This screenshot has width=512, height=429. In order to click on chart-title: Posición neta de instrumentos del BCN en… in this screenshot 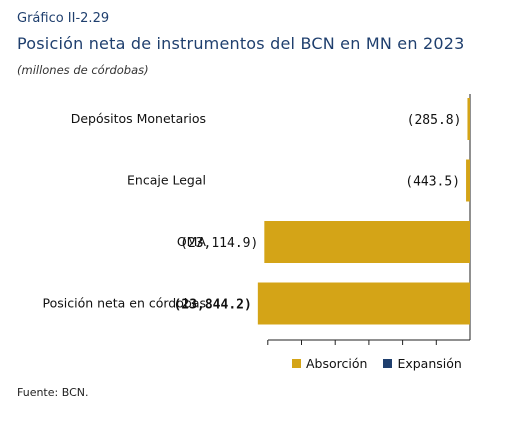, I will do `click(241, 43)`.